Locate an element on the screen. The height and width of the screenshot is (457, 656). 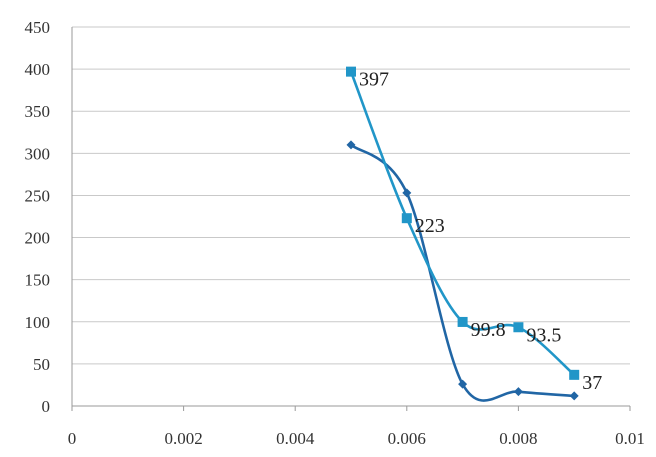
y-tick-label: 350 is located at coordinates (38, 111).